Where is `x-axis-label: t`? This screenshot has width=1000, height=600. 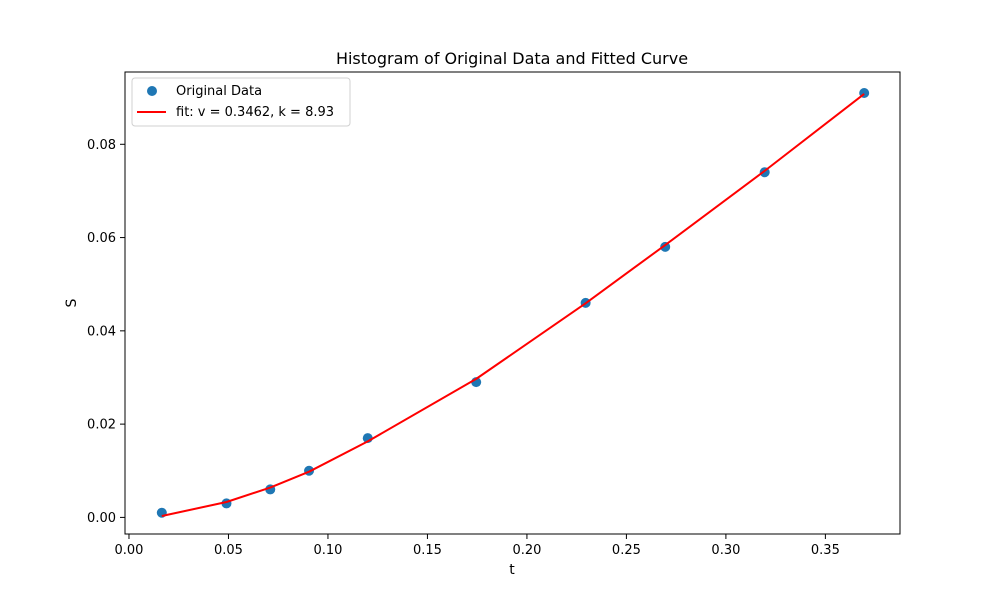
x-axis-label: t is located at coordinates (512, 570).